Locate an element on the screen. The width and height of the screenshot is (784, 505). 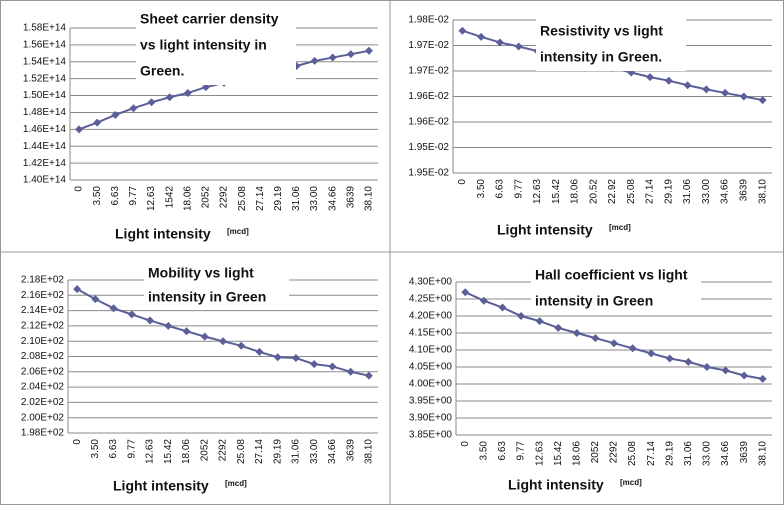
x-tick-label: 1542 is located at coordinates (169, 197).